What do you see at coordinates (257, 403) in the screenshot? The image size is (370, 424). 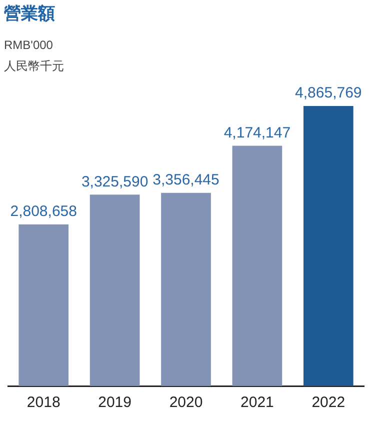 I see `x-tick-label: 2021` at bounding box center [257, 403].